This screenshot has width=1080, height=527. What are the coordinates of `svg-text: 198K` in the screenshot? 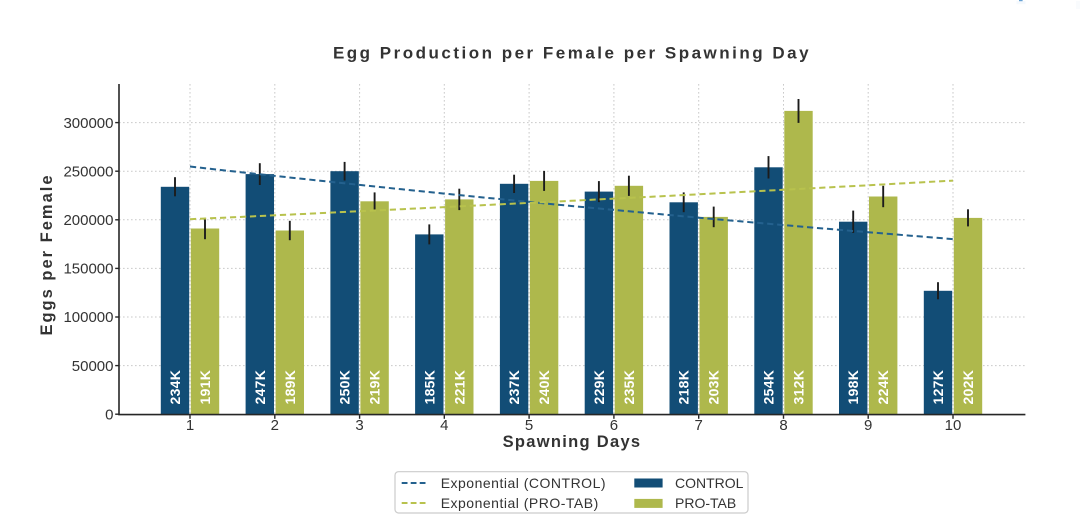 It's located at (853, 387).